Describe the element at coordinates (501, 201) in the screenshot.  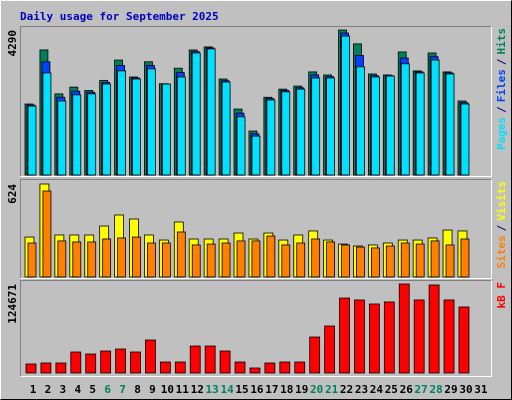
I see `legend-entry: Visits` at that location.